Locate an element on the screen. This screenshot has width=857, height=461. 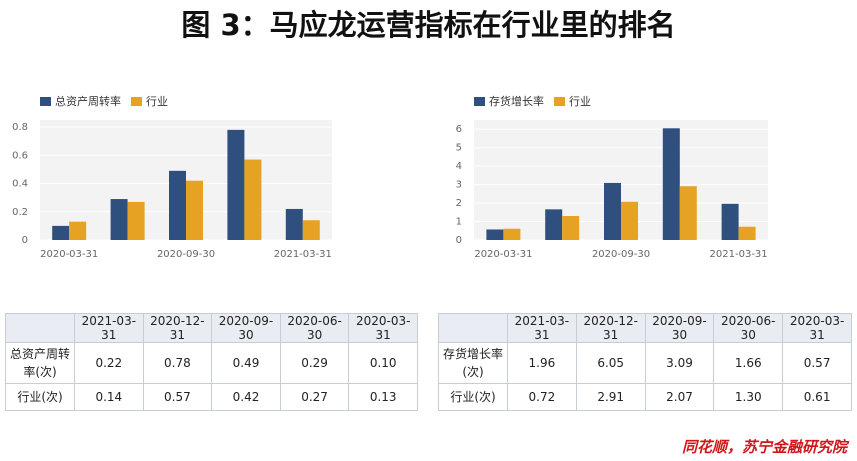
page-title: 图 3：马应龙运营指标在行业里的排名 is located at coordinates (428, 25).